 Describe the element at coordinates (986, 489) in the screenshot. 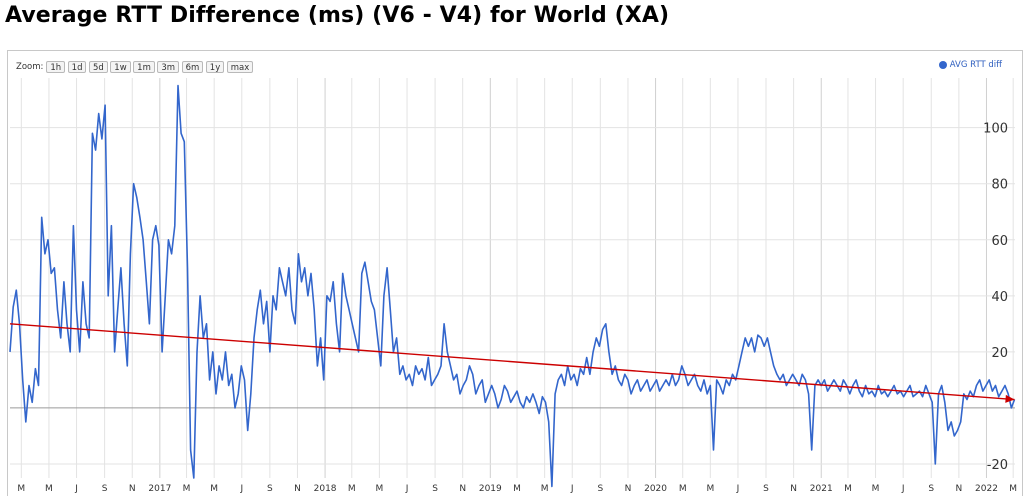

I see `x-tick-label: 2022` at that location.